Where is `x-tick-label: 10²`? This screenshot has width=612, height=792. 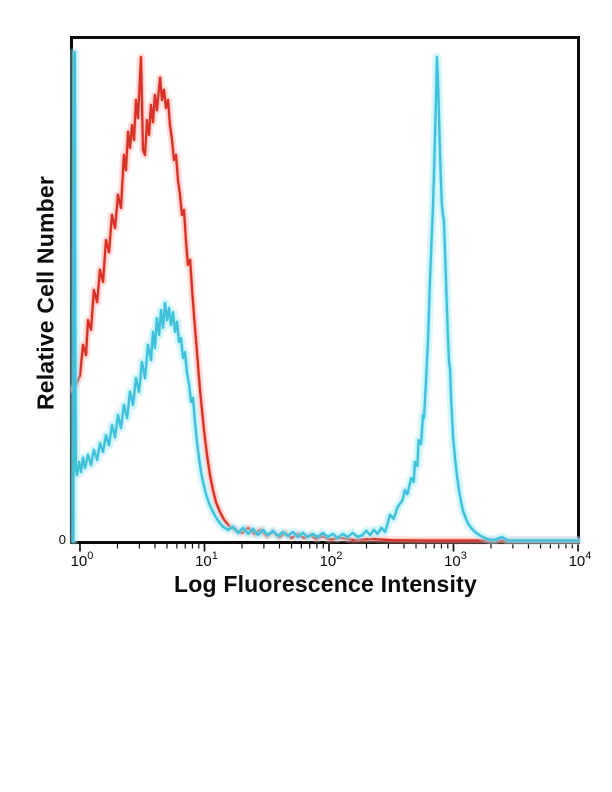
x-tick-label: 10² is located at coordinates (331, 560).